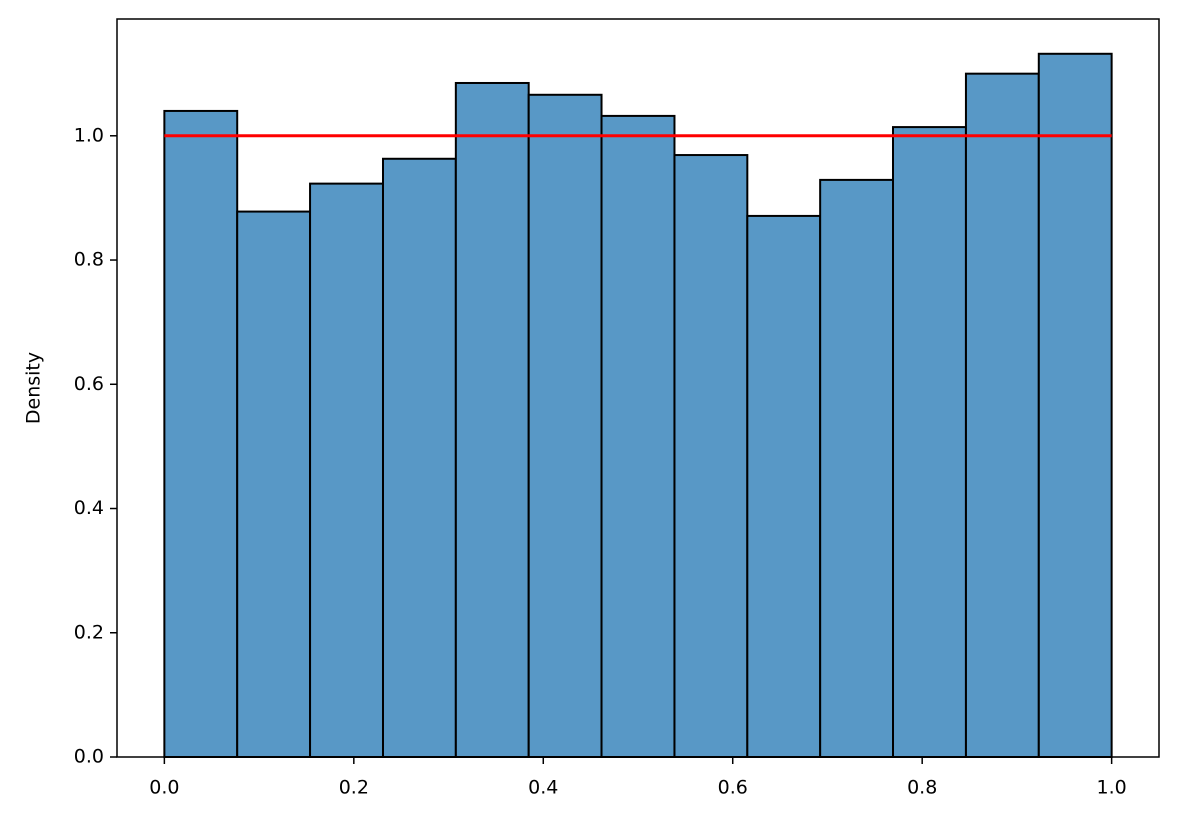 The height and width of the screenshot is (822, 1177). What do you see at coordinates (733, 788) in the screenshot?
I see `x-tick-label: 0.6` at bounding box center [733, 788].